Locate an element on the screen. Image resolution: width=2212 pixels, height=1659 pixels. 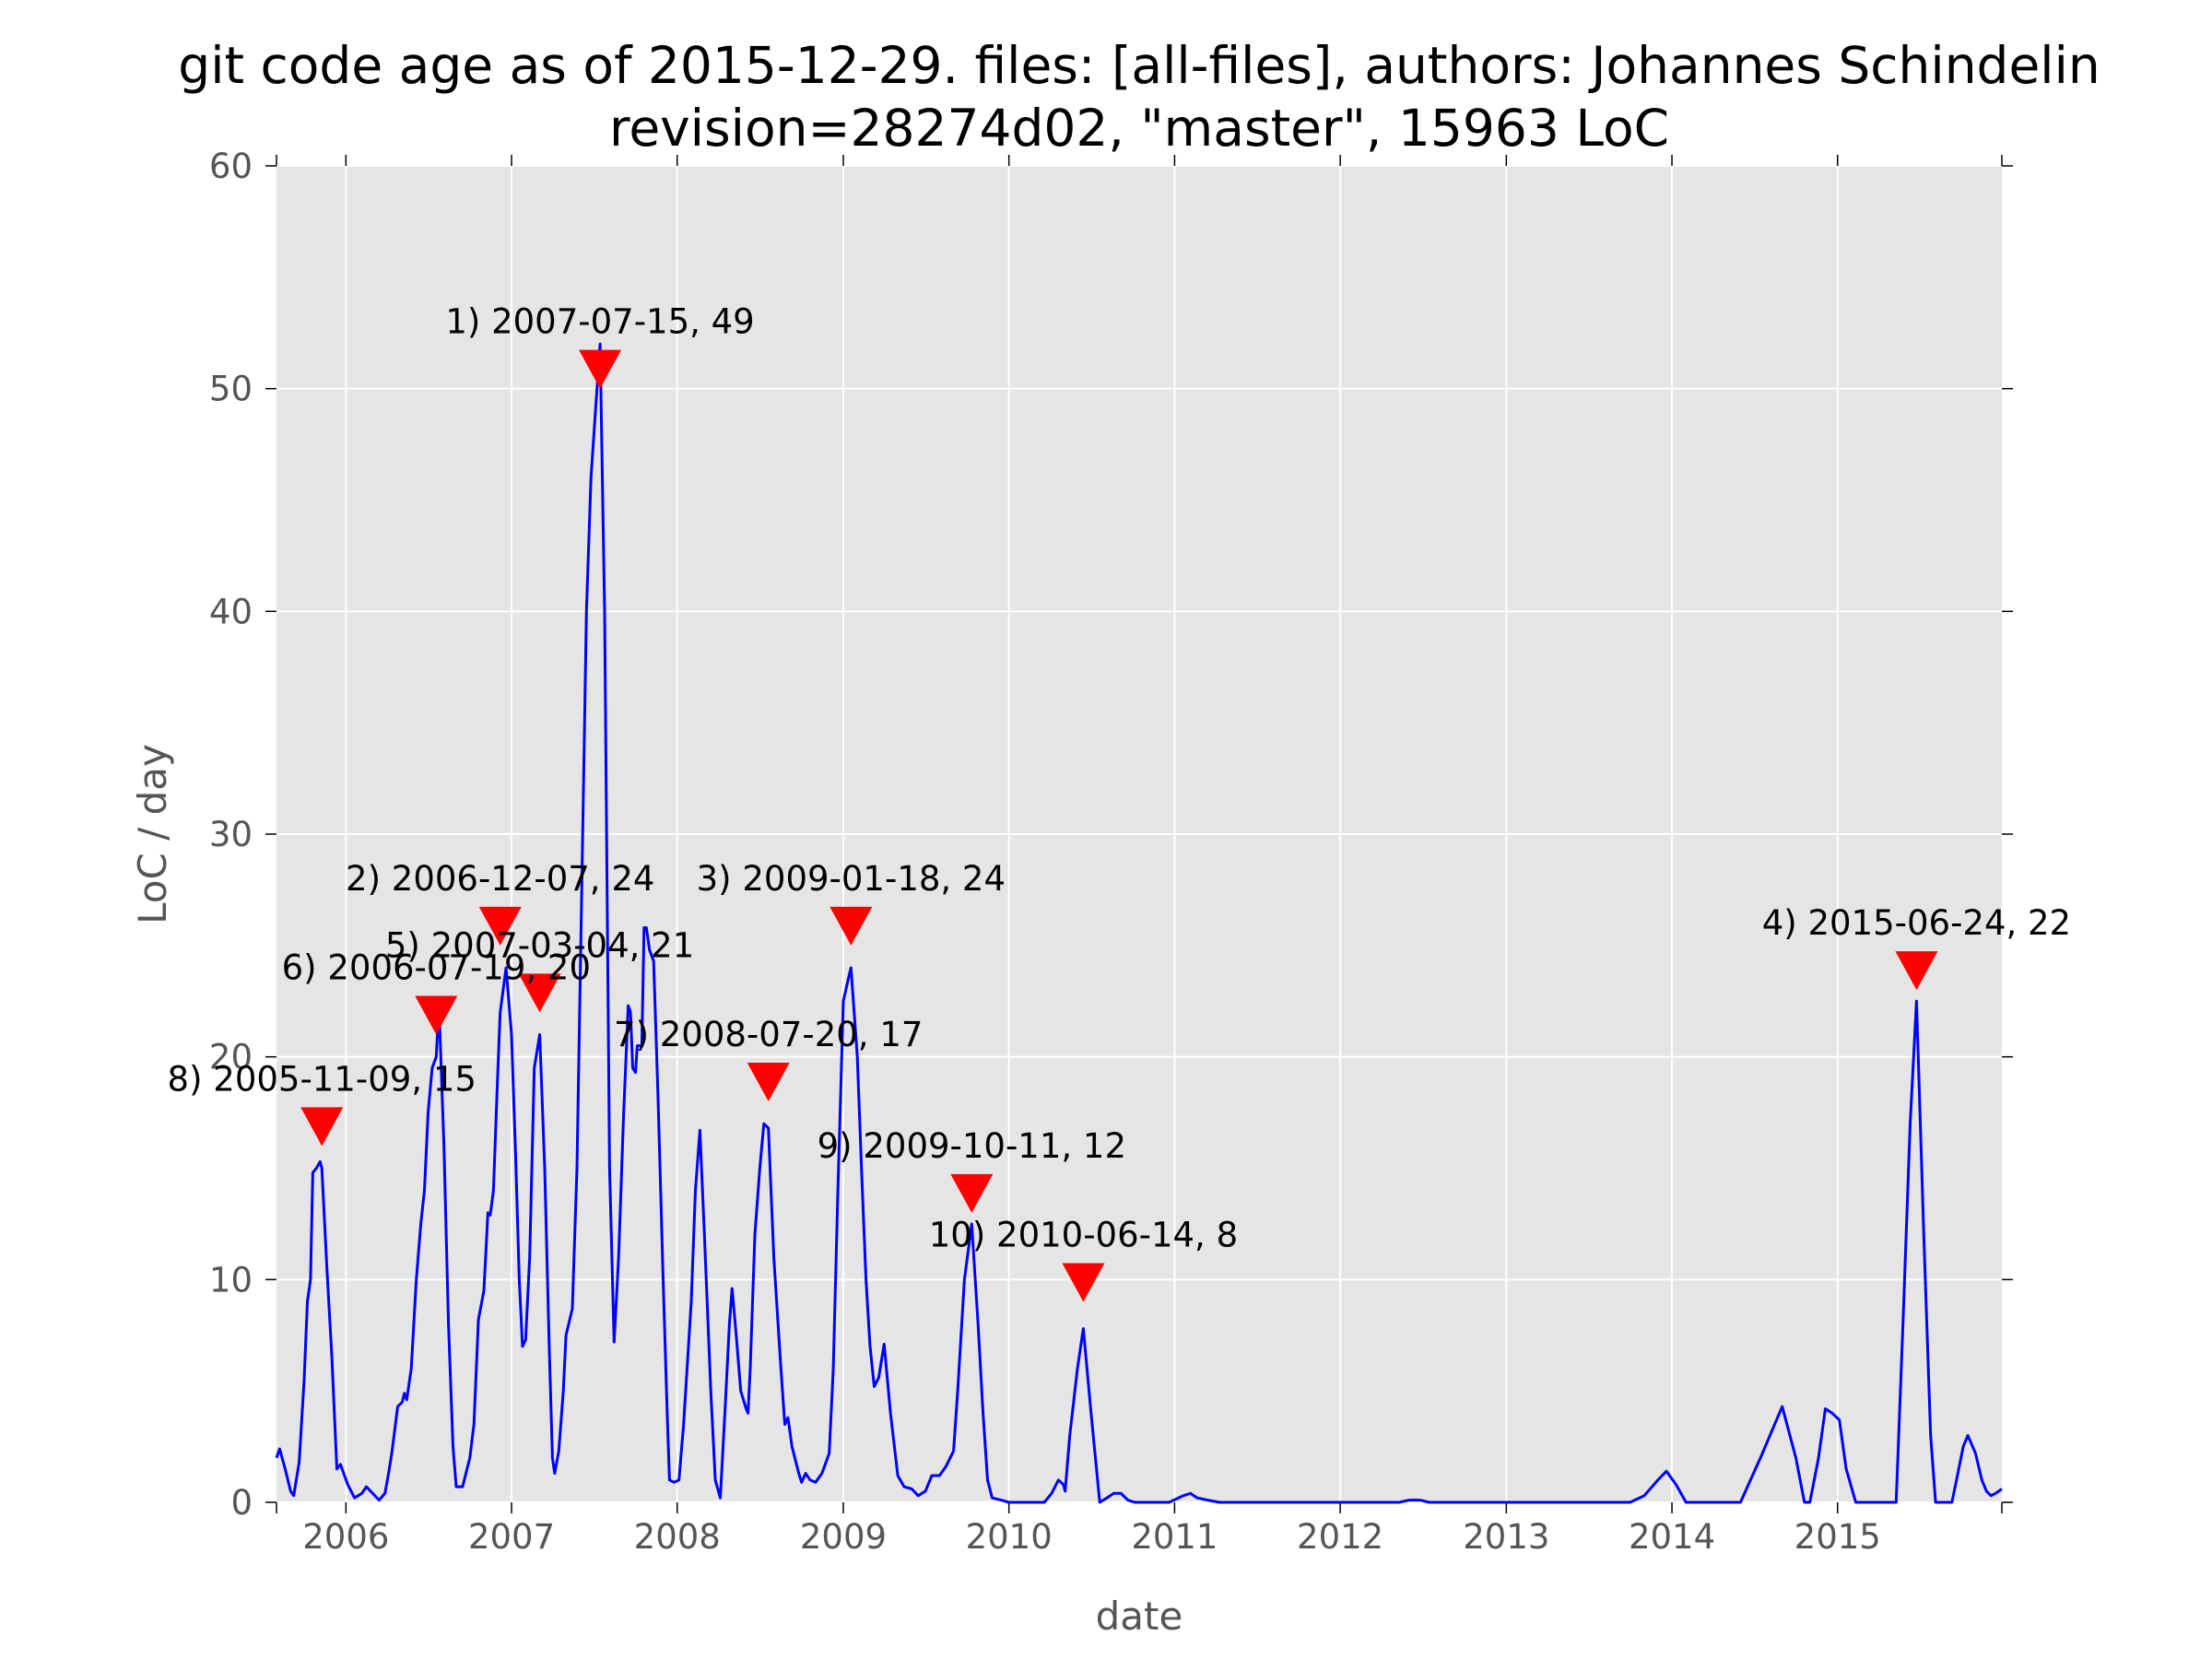
x-tick-label: 2014 is located at coordinates (1672, 1537).